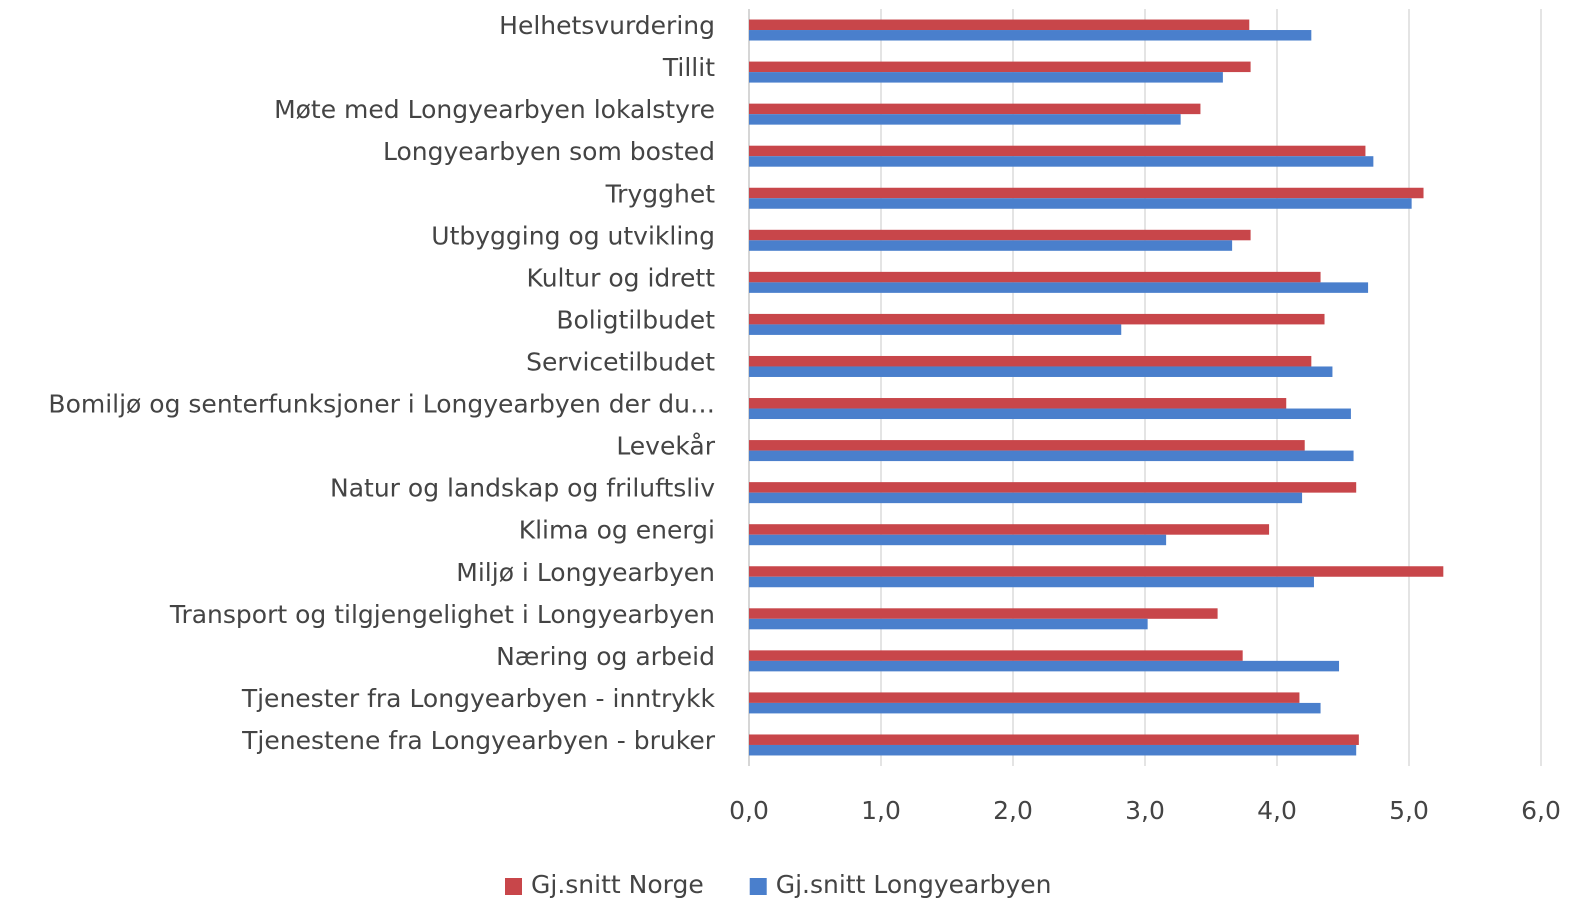 The image size is (1574, 906). What do you see at coordinates (660, 193) in the screenshot?
I see `category-label: Trygghet` at bounding box center [660, 193].